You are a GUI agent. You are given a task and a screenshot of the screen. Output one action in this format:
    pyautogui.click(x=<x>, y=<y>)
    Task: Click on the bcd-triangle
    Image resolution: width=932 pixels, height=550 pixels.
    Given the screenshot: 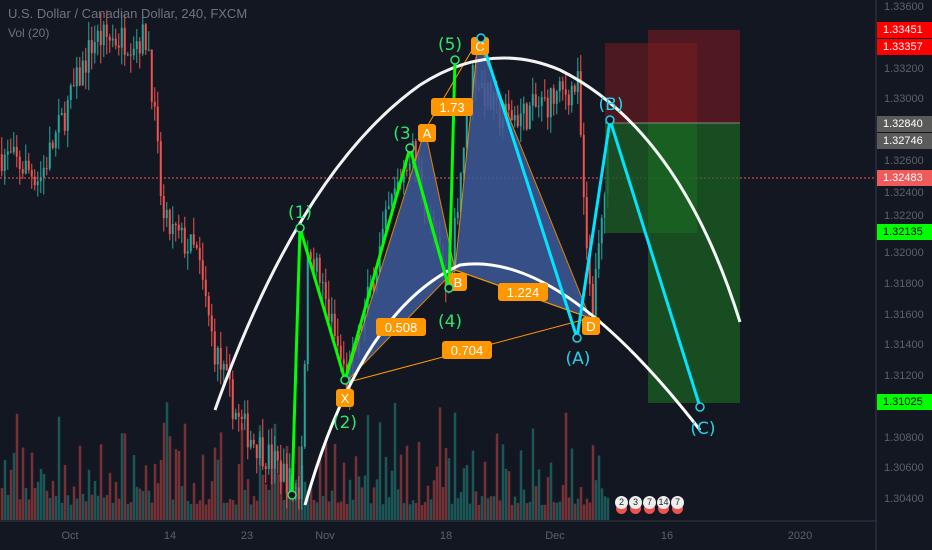 What is the action you would take?
    pyautogui.click(x=522, y=179)
    